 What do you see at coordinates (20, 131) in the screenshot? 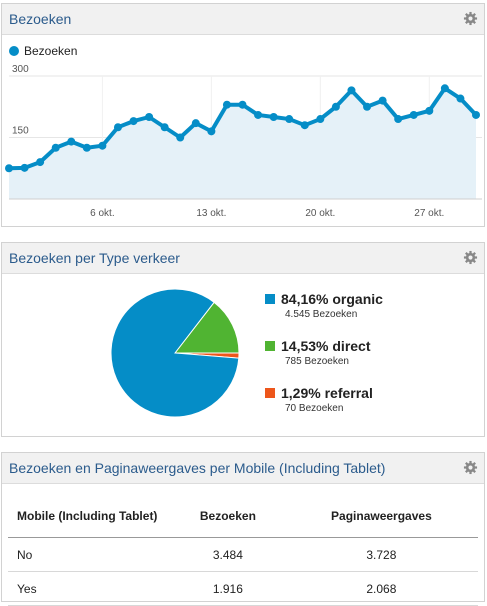
I see `y-tick-label: 150` at bounding box center [20, 131].